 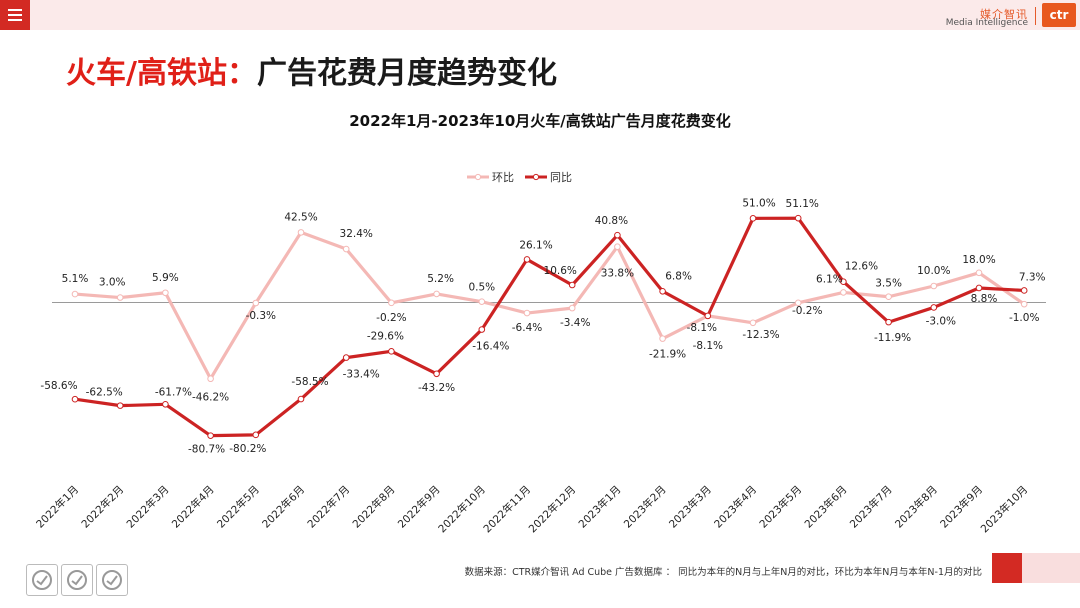 What do you see at coordinates (645, 507) in the screenshot?
I see `x-tick-label: 2023年2月` at bounding box center [645, 507].